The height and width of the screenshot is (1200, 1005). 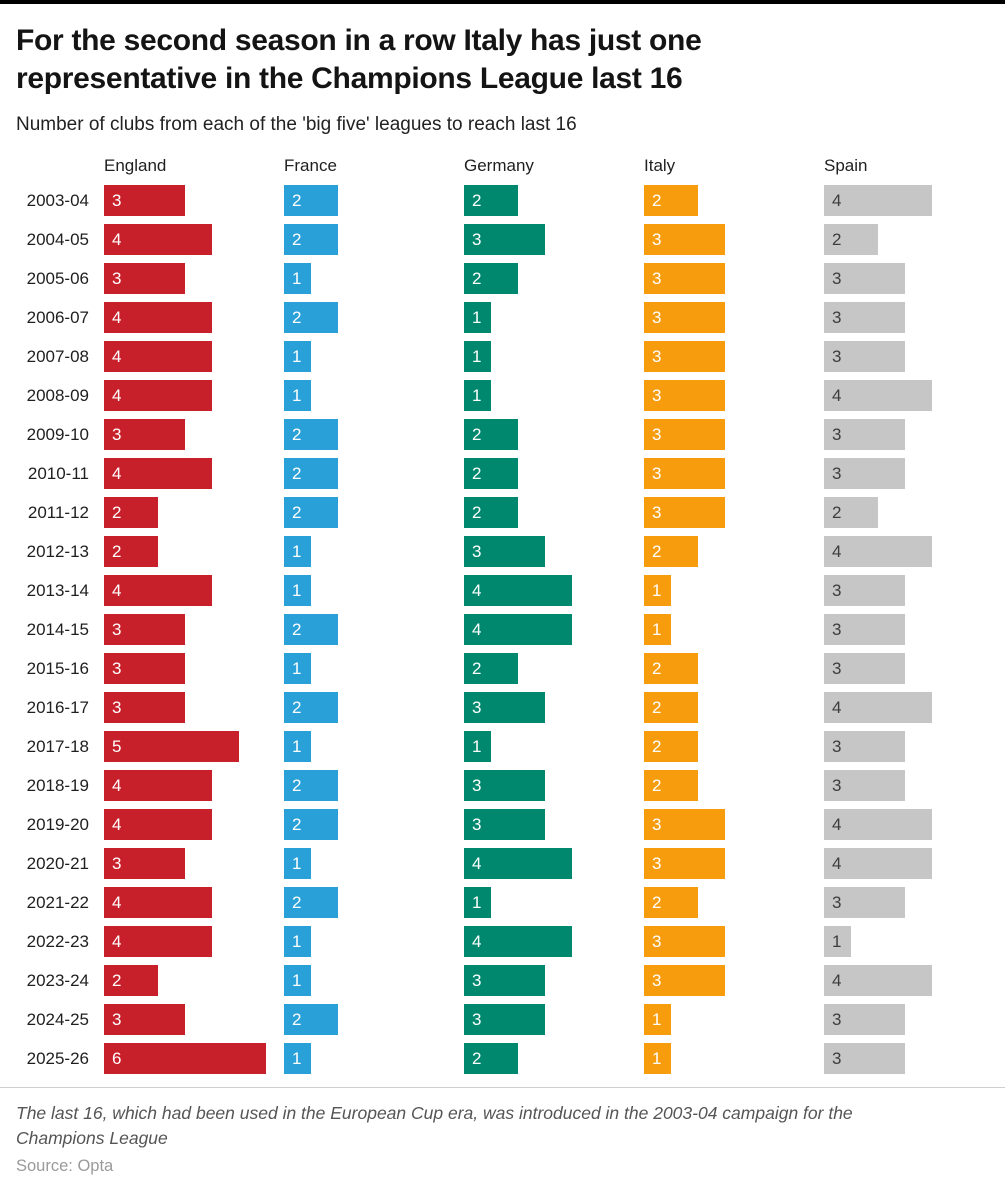 I want to click on season-row: 2014-15 3 2 4 1 3, so click(x=502, y=629).